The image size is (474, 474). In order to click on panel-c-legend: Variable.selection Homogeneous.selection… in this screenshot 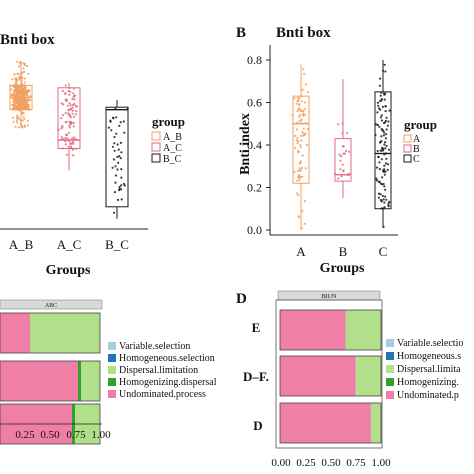, I will do `click(162, 370)`.